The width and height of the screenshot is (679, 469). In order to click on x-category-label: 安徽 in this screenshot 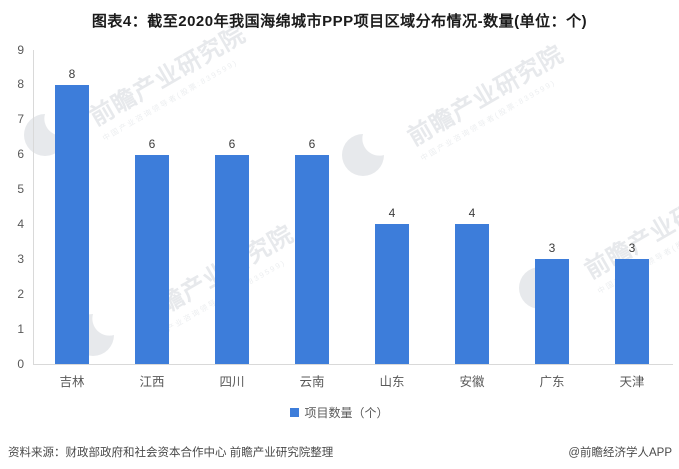, I will do `click(472, 382)`.